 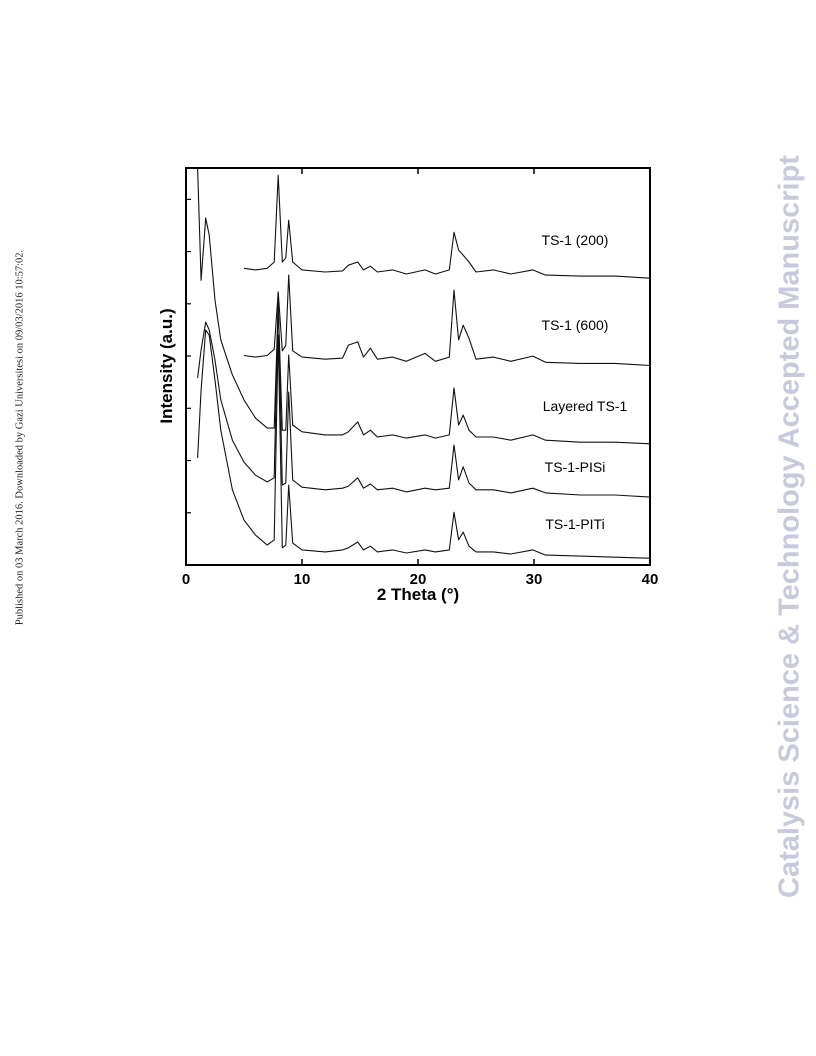 What do you see at coordinates (585, 406) in the screenshot?
I see `series-label: Layered TS-1` at bounding box center [585, 406].